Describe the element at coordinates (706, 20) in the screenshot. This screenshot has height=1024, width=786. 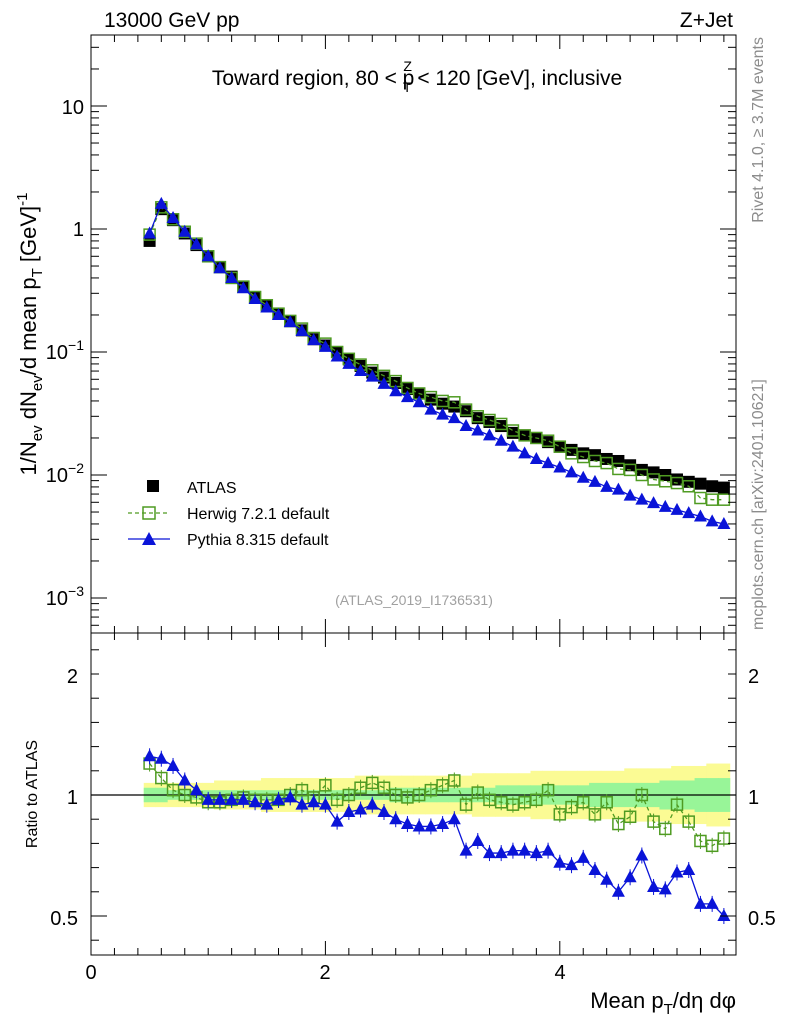
I see `process-label: Z+Jet` at that location.